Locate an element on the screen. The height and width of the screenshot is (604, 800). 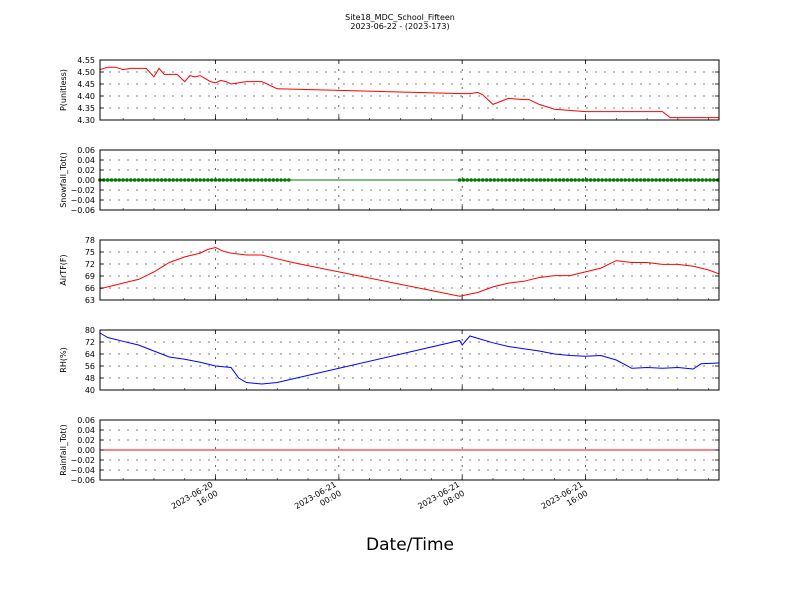
y-tick-label: 66 is located at coordinates (90, 288).